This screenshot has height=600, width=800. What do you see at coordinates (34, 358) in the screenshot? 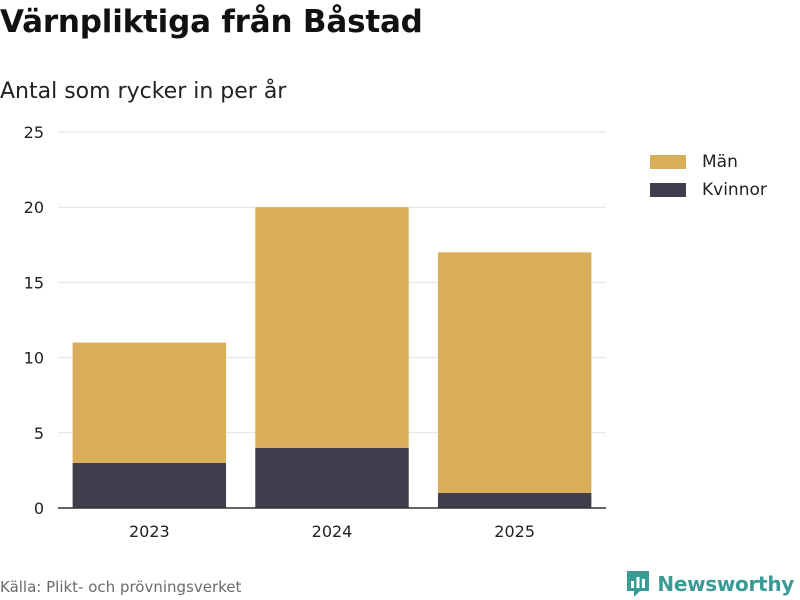
I see `y-tick-label-10: 10` at bounding box center [34, 358].